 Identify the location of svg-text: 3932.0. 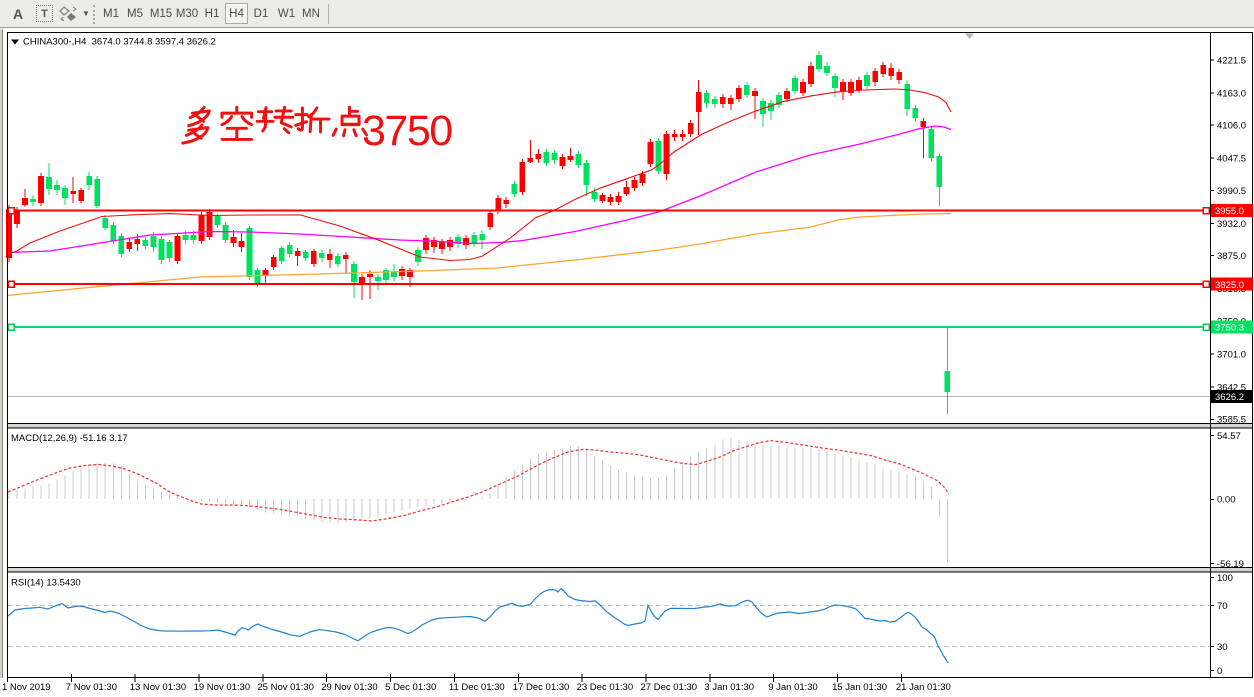
(1231, 224).